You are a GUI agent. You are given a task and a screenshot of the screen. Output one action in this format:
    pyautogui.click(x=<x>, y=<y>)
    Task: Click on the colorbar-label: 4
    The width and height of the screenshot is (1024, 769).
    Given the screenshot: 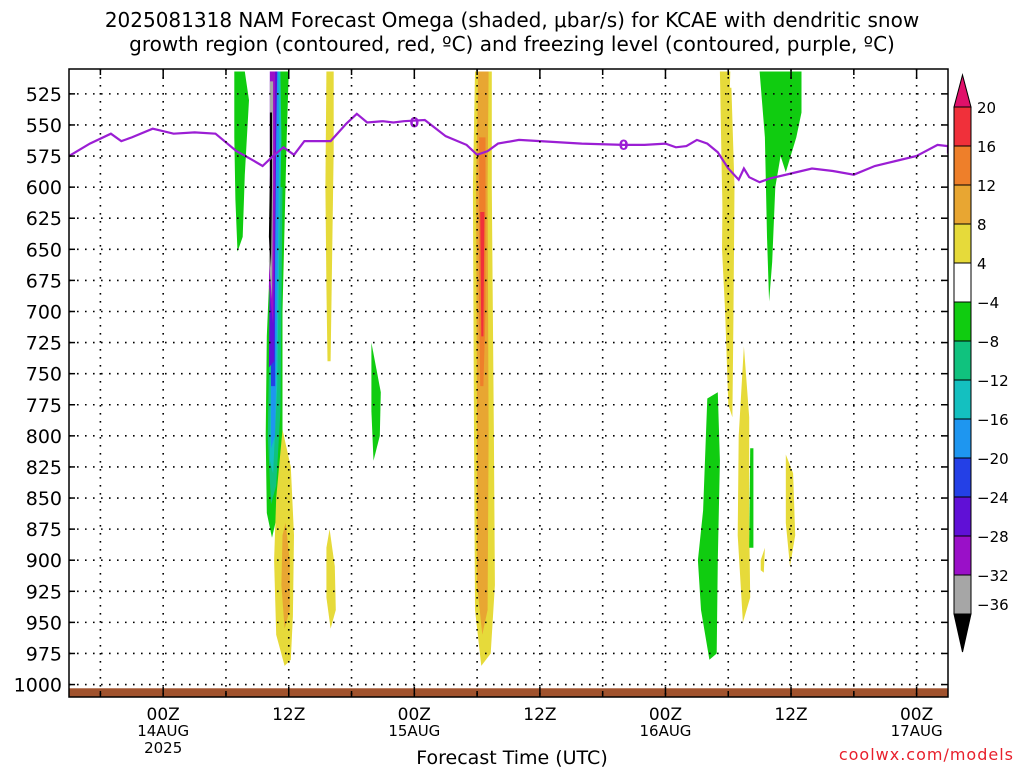 What is the action you would take?
    pyautogui.click(x=982, y=264)
    